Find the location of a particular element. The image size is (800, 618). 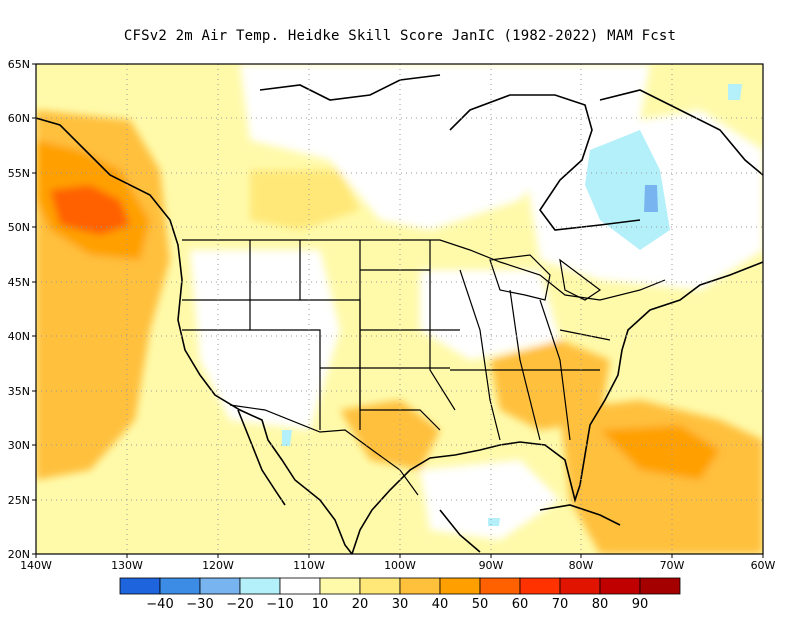

lat-label: 35N is located at coordinates (19, 391).